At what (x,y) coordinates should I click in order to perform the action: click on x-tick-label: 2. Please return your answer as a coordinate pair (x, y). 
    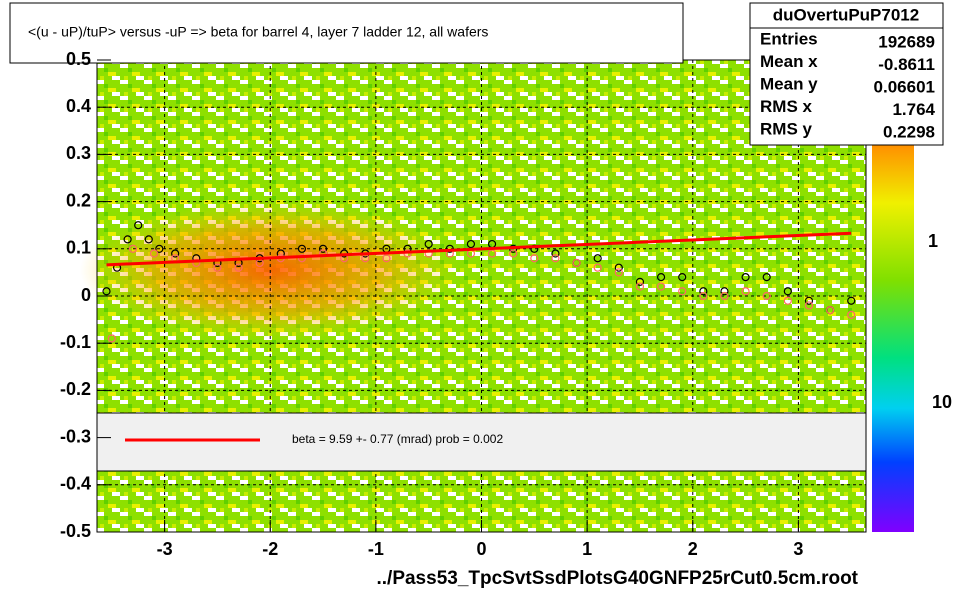
    Looking at the image, I should click on (693, 549).